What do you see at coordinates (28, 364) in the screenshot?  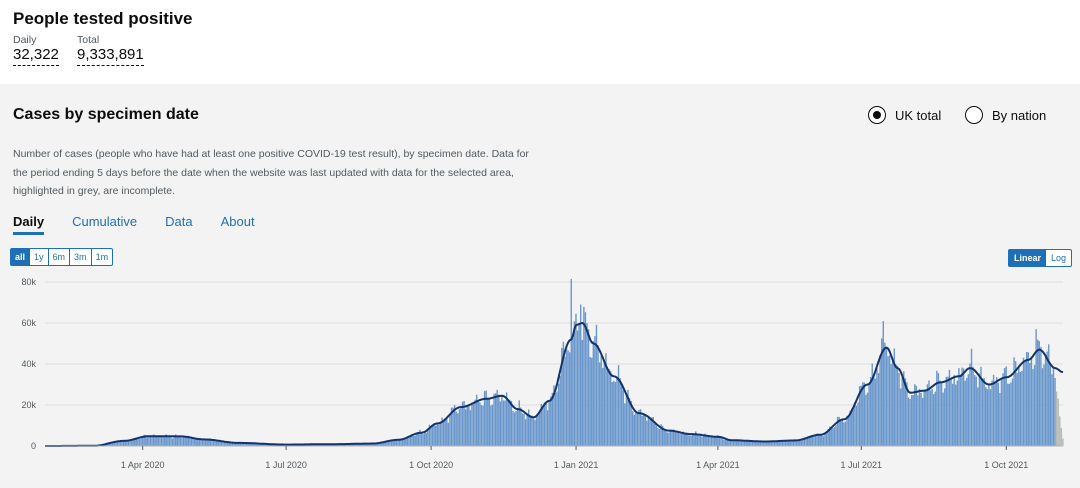 I see `y-tick-label: 40k` at bounding box center [28, 364].